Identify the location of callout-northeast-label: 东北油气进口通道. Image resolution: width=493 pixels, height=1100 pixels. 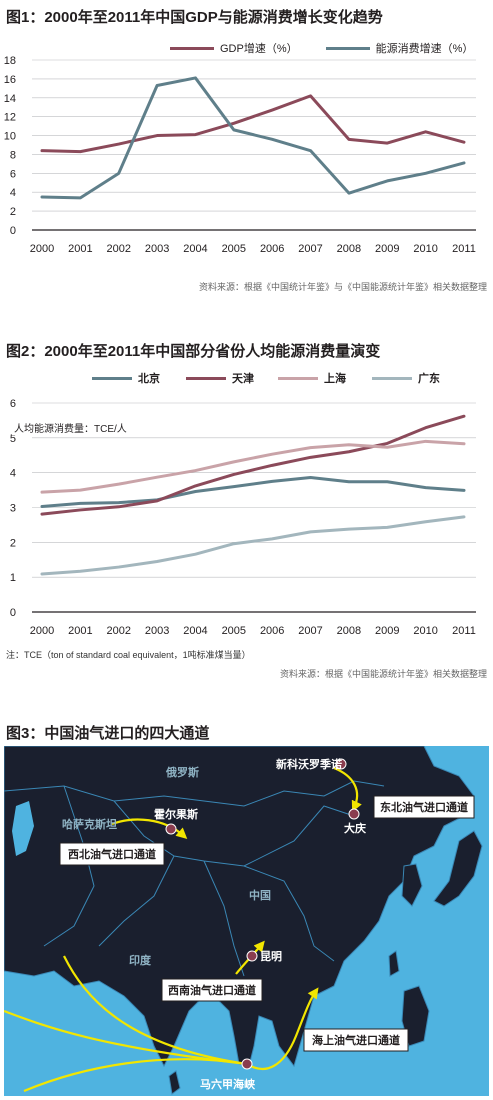
(424, 807).